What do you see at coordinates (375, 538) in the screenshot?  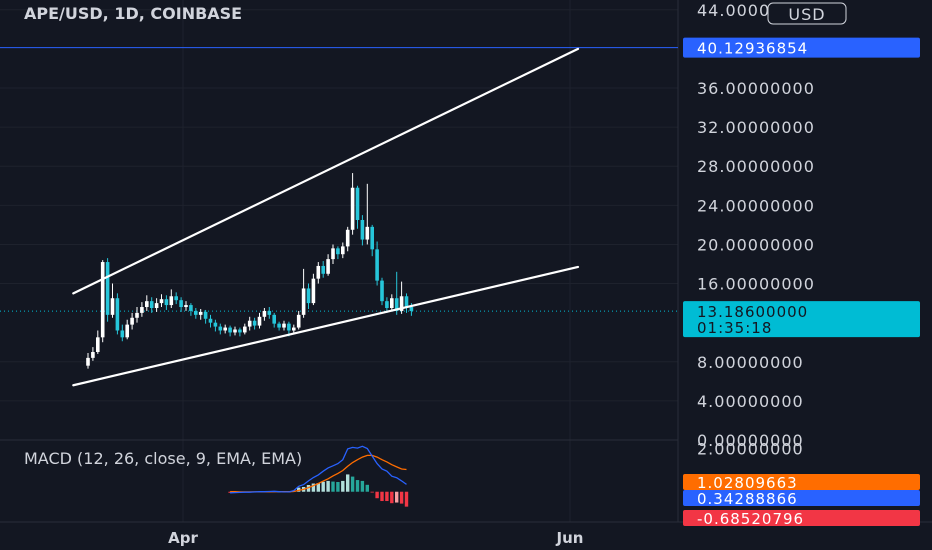 I see `time-axis: Apr Jun` at bounding box center [375, 538].